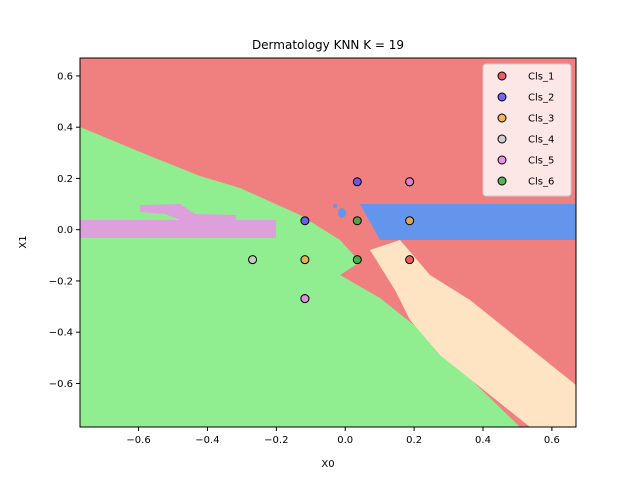 This screenshot has height=480, width=640. Describe the element at coordinates (61, 281) in the screenshot. I see `y-tick-label: −0.2` at that location.